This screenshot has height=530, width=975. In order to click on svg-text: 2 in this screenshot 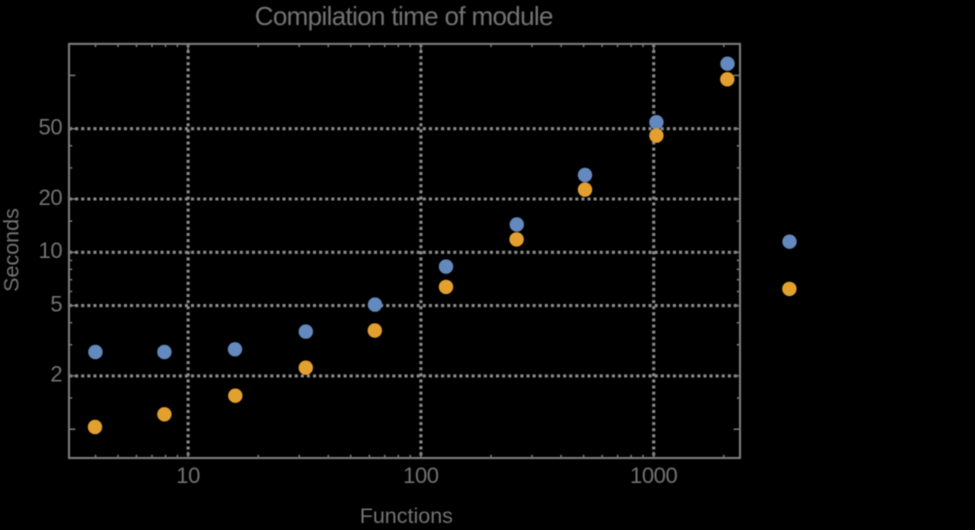, I will do `click(56, 374)`.